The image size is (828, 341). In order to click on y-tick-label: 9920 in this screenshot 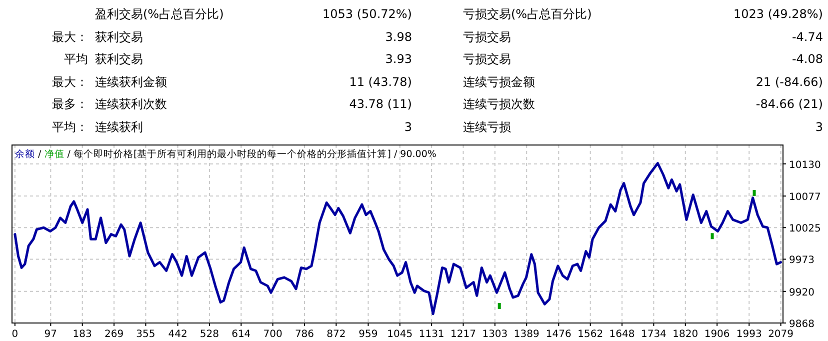, I will do `click(801, 292)`.